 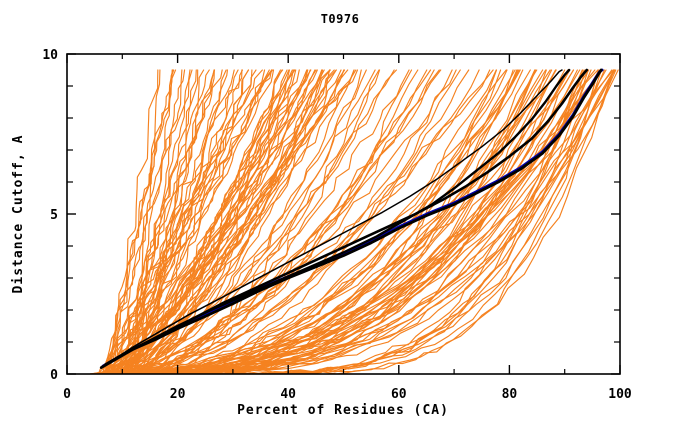 What do you see at coordinates (178, 394) in the screenshot?
I see `x-tick-label: 20` at bounding box center [178, 394].